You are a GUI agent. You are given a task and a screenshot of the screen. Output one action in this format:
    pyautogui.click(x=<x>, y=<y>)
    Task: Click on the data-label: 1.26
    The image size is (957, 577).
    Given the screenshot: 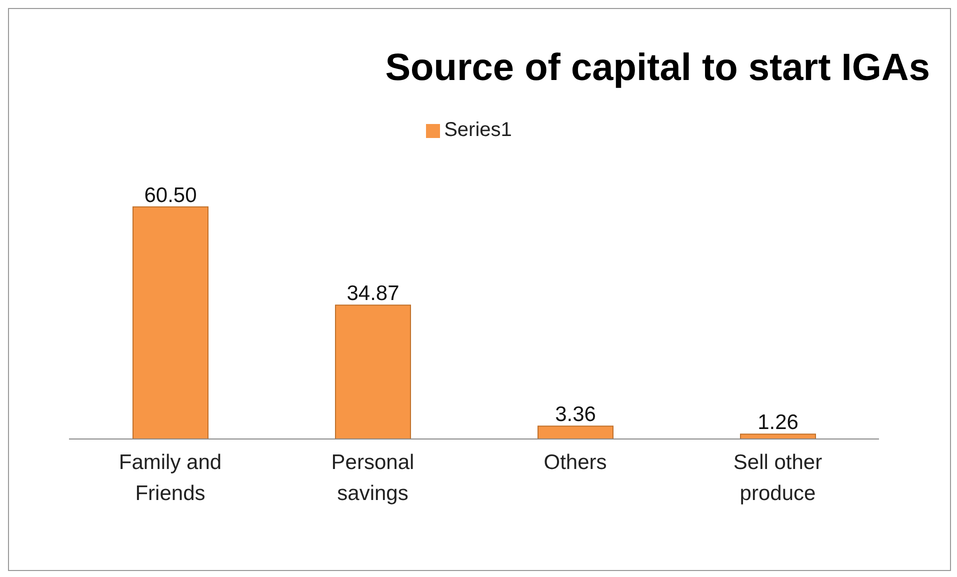 What is the action you would take?
    pyautogui.click(x=778, y=422)
    